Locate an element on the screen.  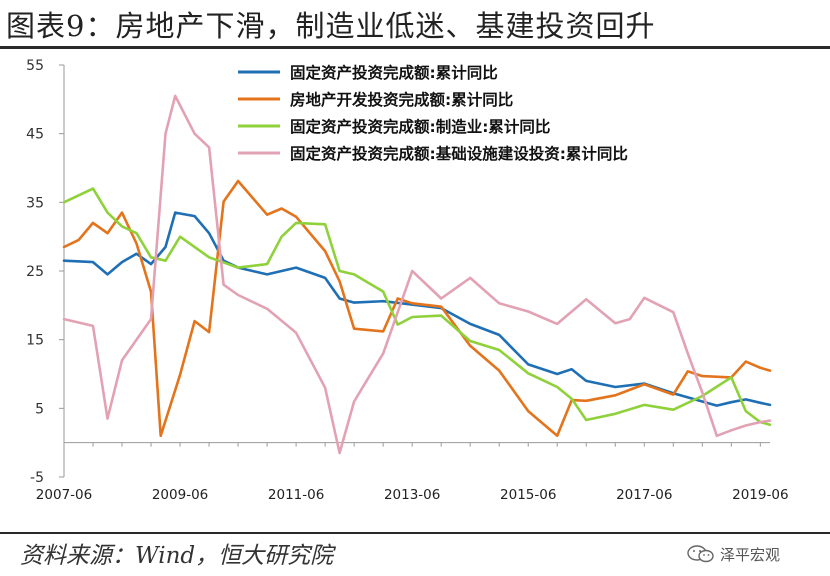
title-bar: 图表9：房地产下滑，制造业低迷、基建投资回升 is located at coordinates (415, 23).